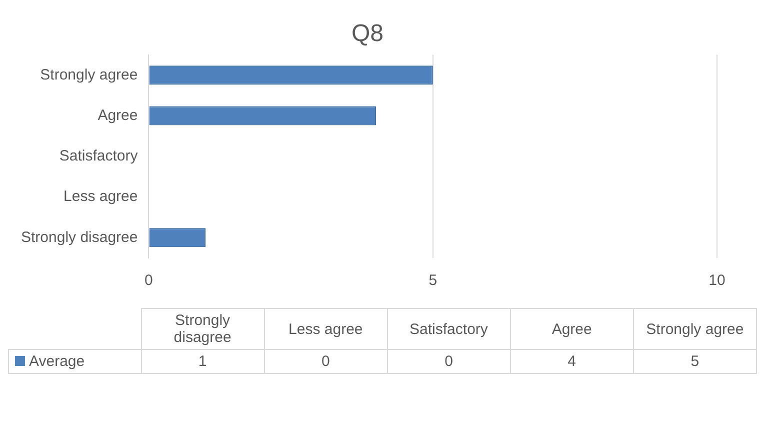 This screenshot has width=765, height=425. I want to click on y-tick-label: Less agree, so click(101, 197).